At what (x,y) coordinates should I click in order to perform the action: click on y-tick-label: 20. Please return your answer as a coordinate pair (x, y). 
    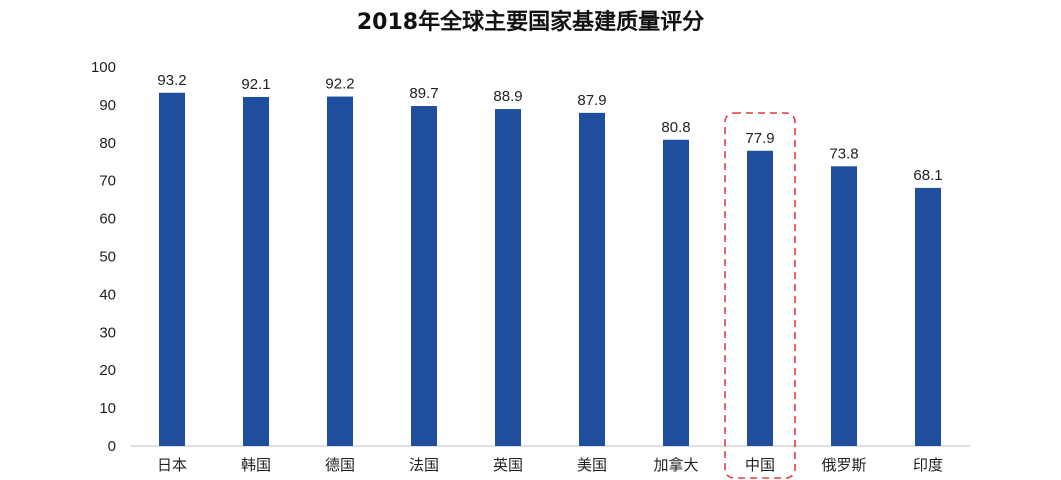
    Looking at the image, I should click on (107, 370).